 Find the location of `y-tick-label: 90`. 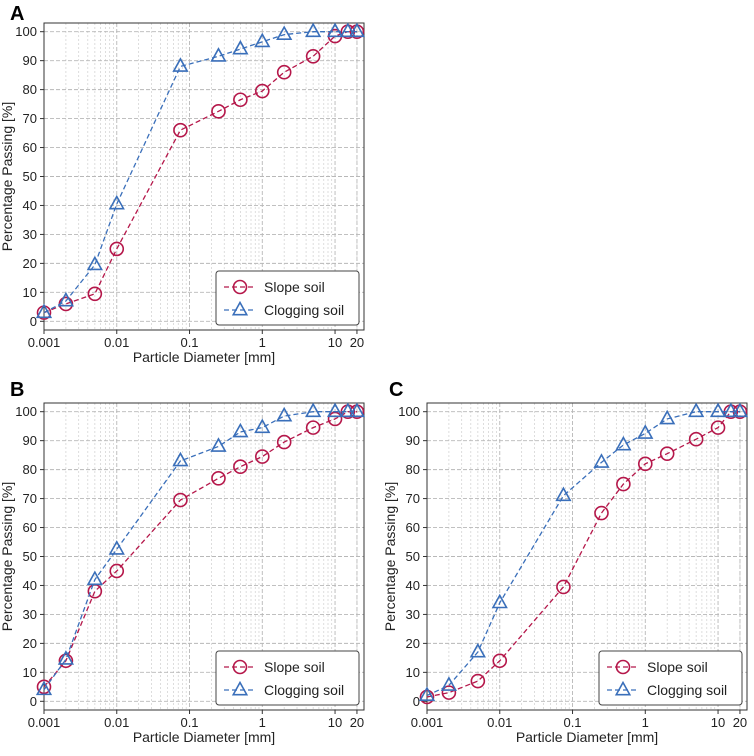

y-tick-label: 90 is located at coordinates (413, 440).